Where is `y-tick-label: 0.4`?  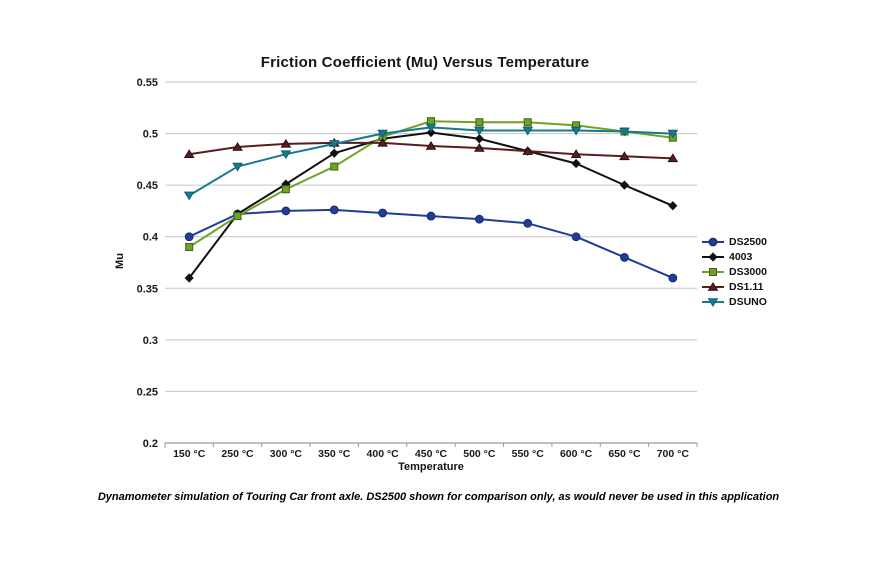 y-tick-label: 0.4 is located at coordinates (151, 238).